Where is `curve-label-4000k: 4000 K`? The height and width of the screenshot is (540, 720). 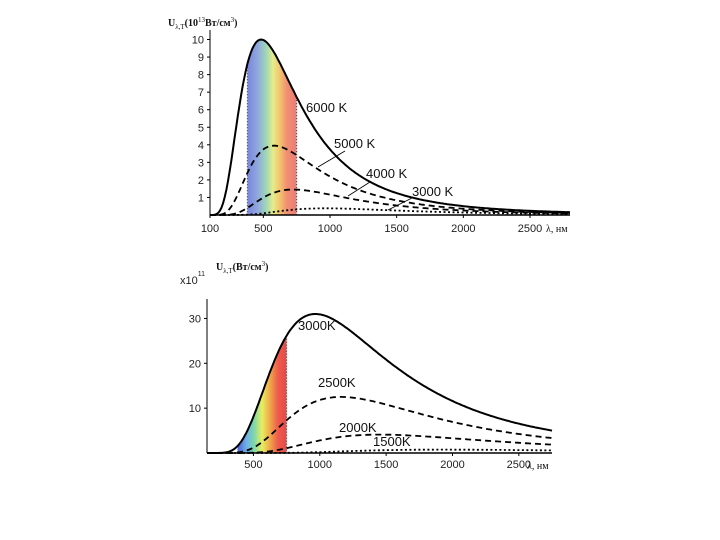
curve-label-4000k: 4000 K is located at coordinates (387, 173).